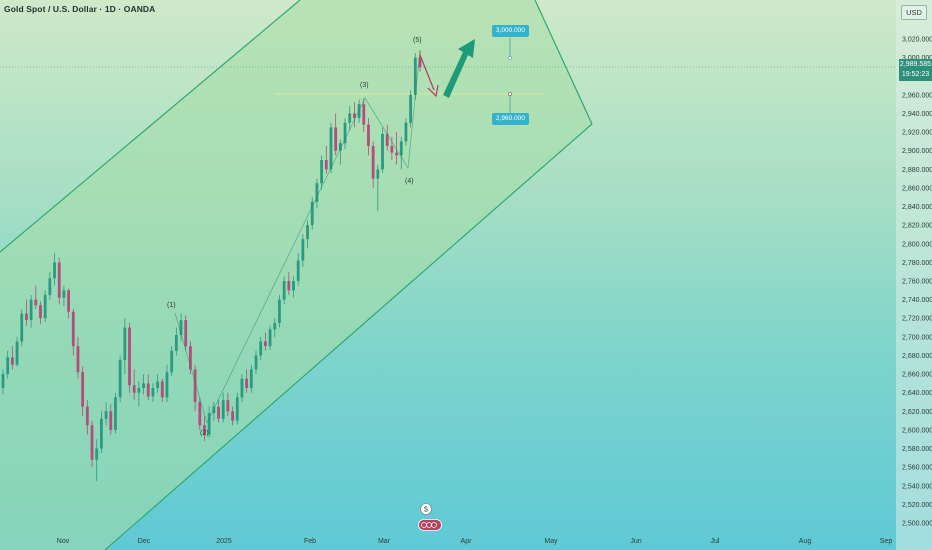  I want to click on wave-label-1: (1), so click(171, 305).